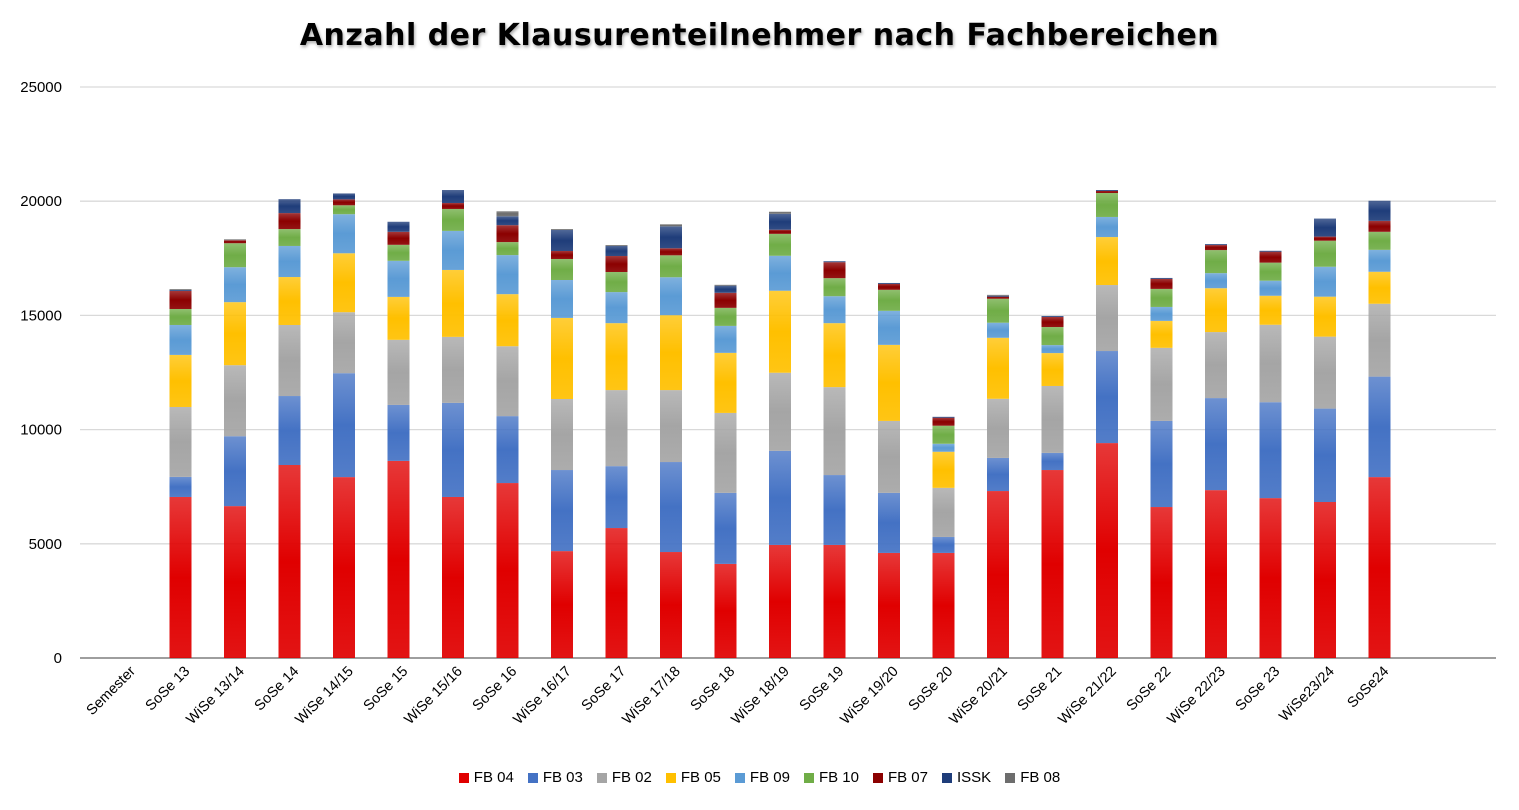  What do you see at coordinates (41, 201) in the screenshot?
I see `y-tick-label: 20000` at bounding box center [41, 201].